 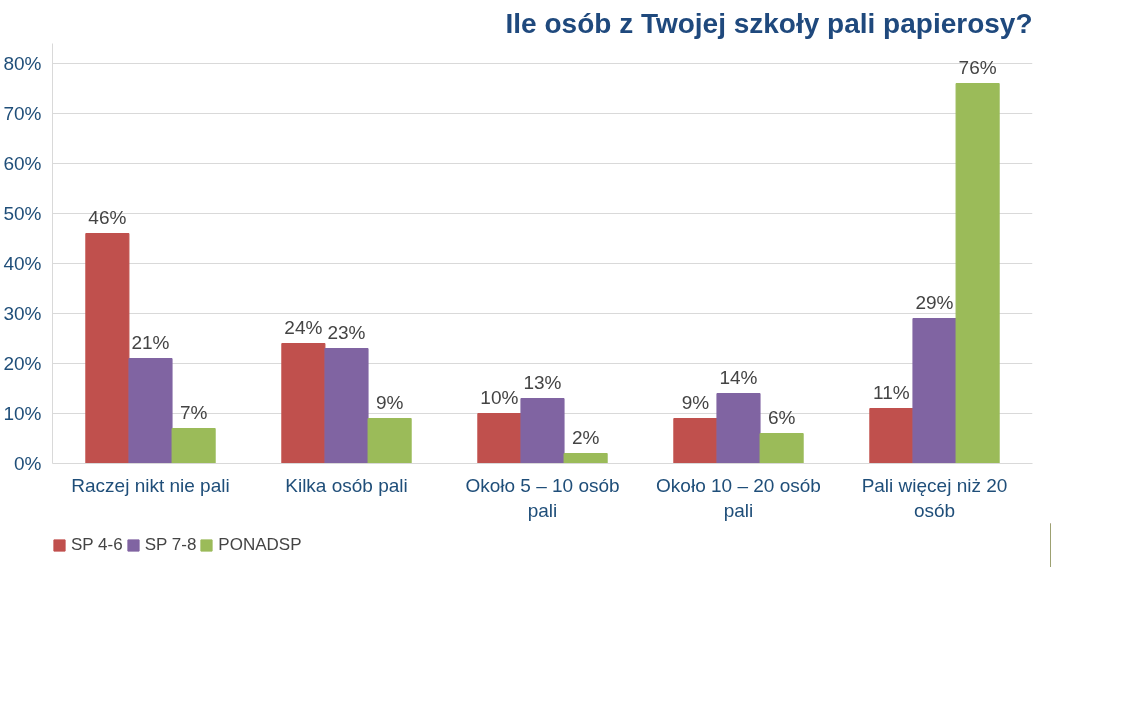 I want to click on data-label: 11%, so click(x=891, y=392).